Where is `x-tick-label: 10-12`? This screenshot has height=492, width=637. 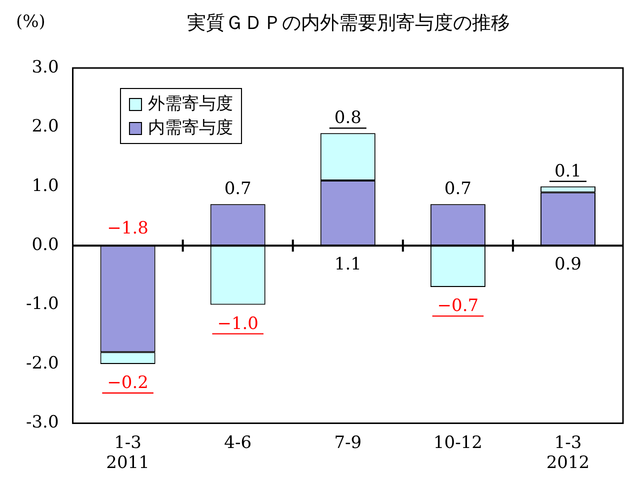 x-tick-label: 10-12 is located at coordinates (457, 442).